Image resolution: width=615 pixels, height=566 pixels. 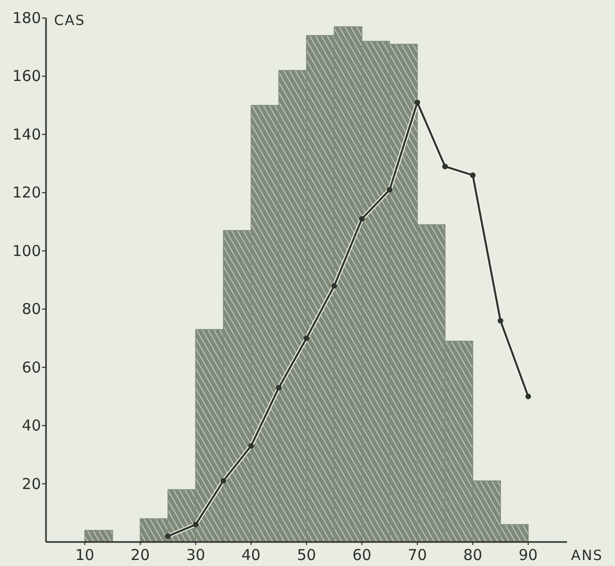 What do you see at coordinates (140, 555) in the screenshot?
I see `x-tick-label: 20` at bounding box center [140, 555].